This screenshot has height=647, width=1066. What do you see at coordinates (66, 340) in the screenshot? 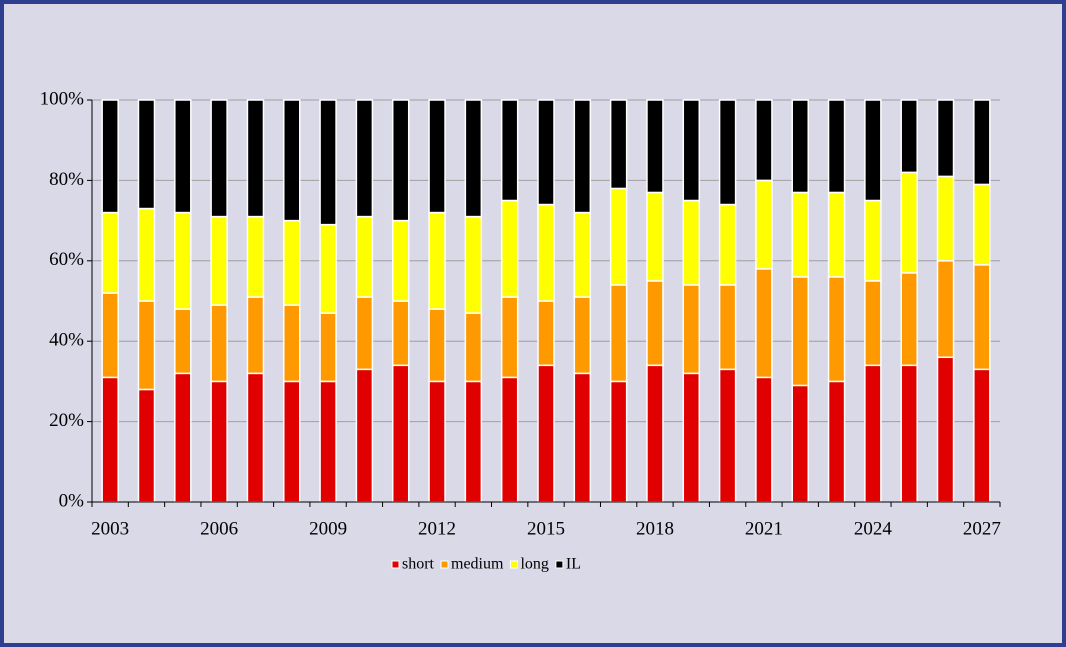
I see `y-tick-label: 40%` at bounding box center [66, 340].